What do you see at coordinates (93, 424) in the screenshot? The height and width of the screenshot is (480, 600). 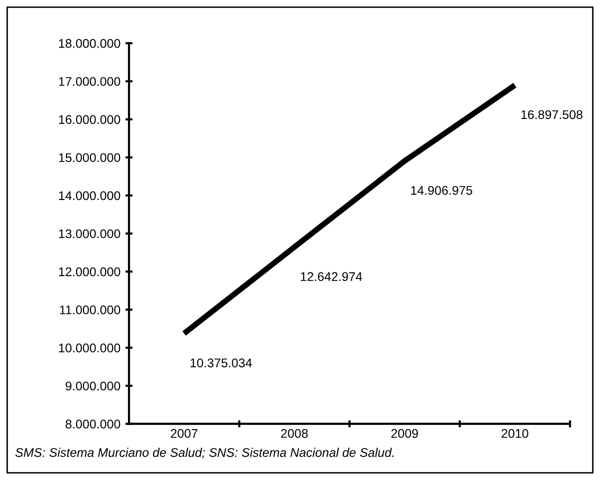 I see `y-tick-label: 8.000.000` at bounding box center [93, 424].